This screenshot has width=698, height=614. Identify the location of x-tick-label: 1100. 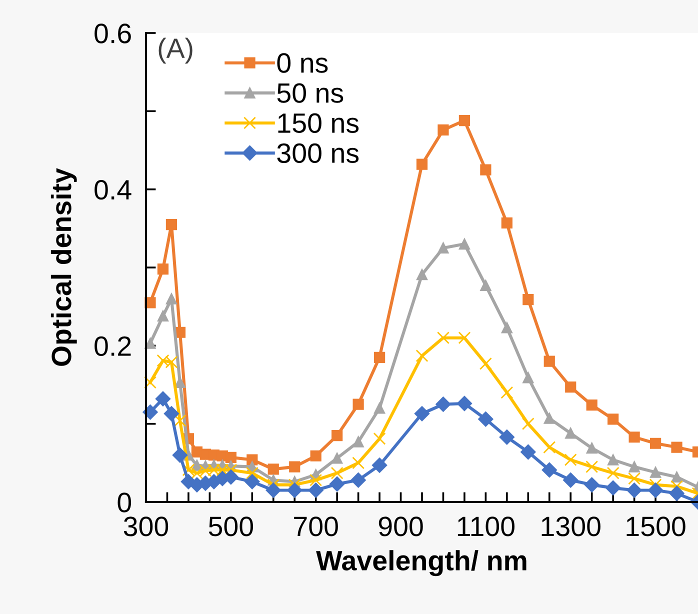
(486, 526).